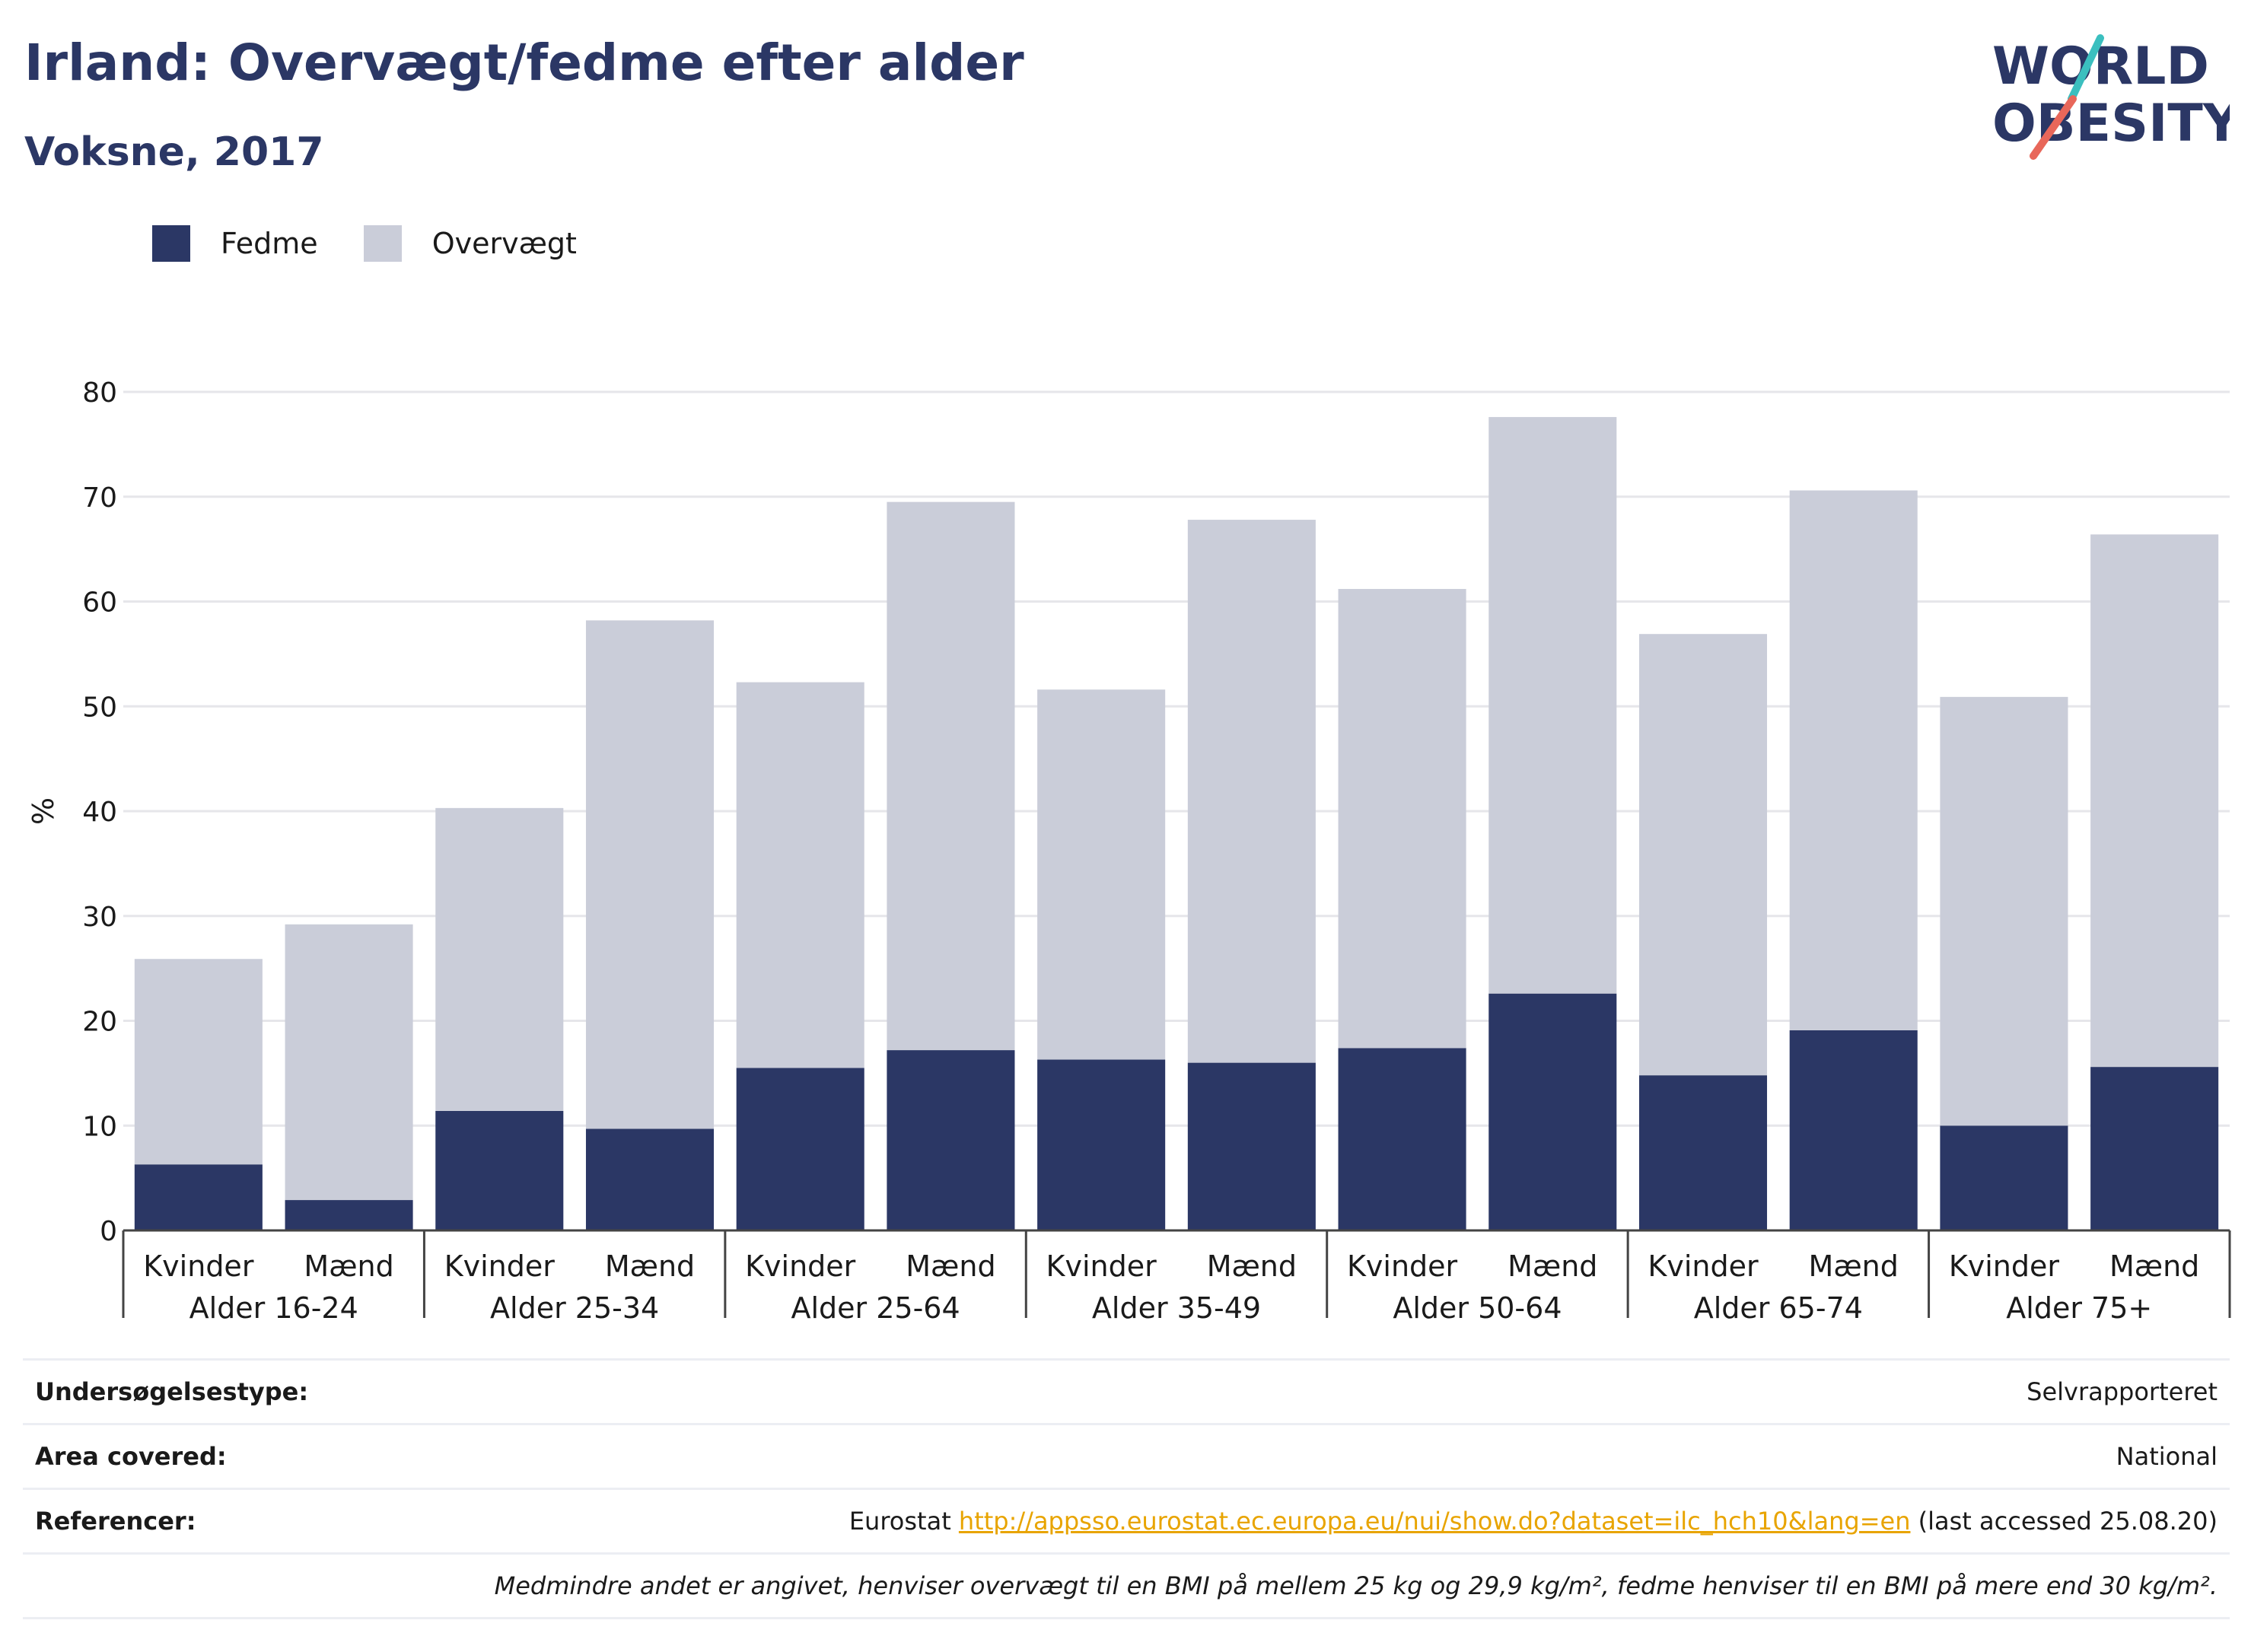 The height and width of the screenshot is (1652, 2251). I want to click on y-tick-label: 20, so click(99, 1022).